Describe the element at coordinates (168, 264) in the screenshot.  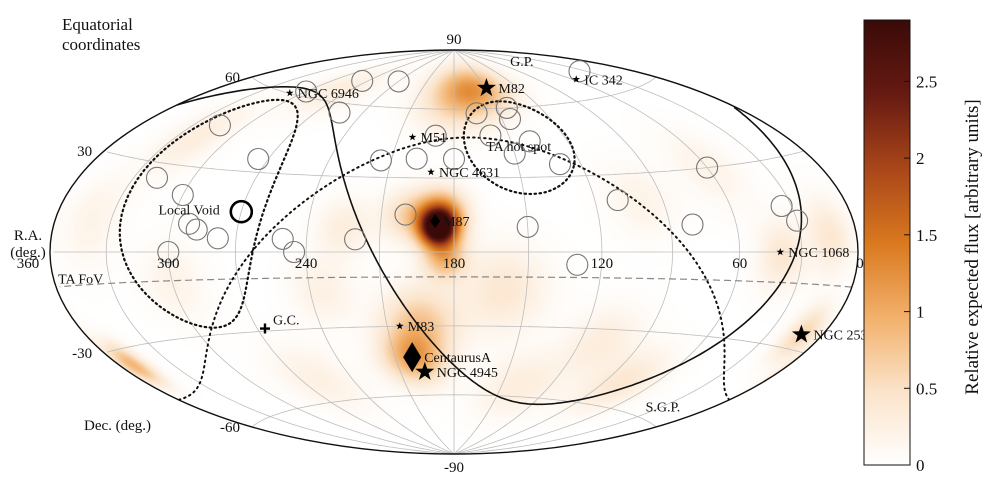
I see `ra-tick-label: 300` at that location.